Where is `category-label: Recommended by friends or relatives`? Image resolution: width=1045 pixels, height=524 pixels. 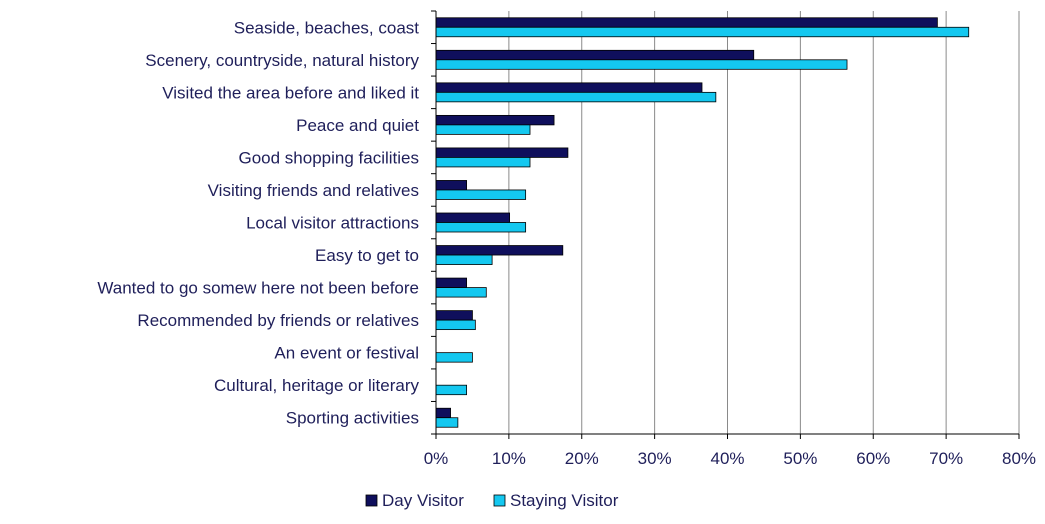
category-label: Recommended by friends or relatives is located at coordinates (278, 320).